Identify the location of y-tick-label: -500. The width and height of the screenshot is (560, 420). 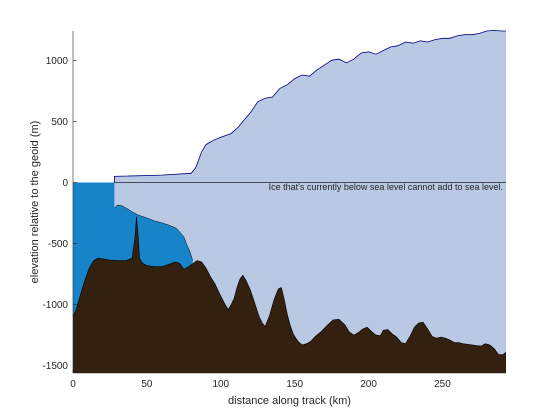
(58, 244).